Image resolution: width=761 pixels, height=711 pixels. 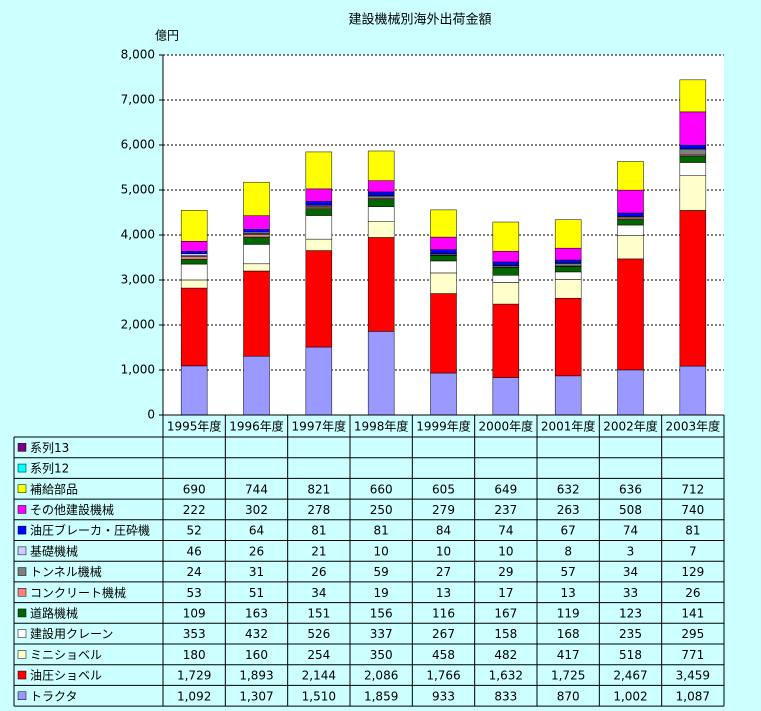 What do you see at coordinates (318, 655) in the screenshot?
I see `table-value: 254` at bounding box center [318, 655].